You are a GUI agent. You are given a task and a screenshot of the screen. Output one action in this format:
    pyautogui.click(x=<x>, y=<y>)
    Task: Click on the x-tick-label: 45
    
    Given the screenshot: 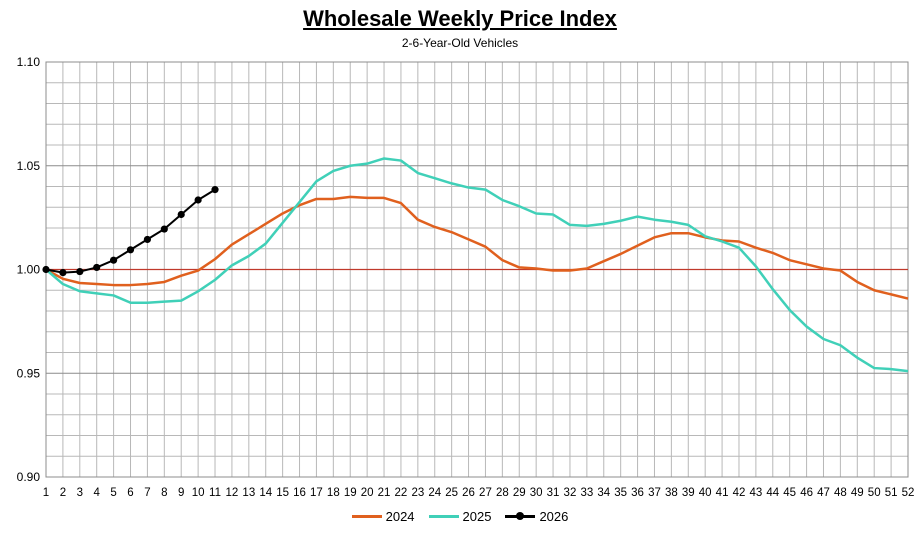 What is the action you would take?
    pyautogui.click(x=789, y=493)
    